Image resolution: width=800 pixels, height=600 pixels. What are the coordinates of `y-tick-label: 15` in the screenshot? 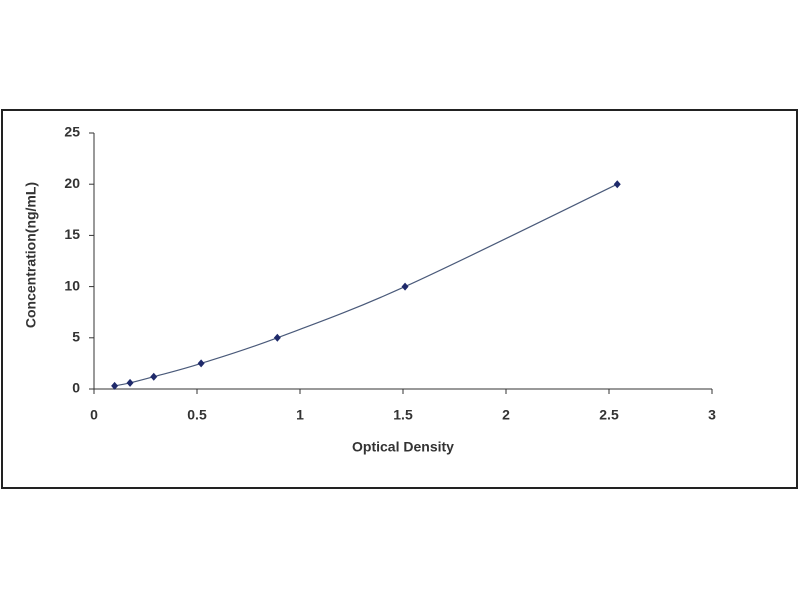 It's located at (72, 234).